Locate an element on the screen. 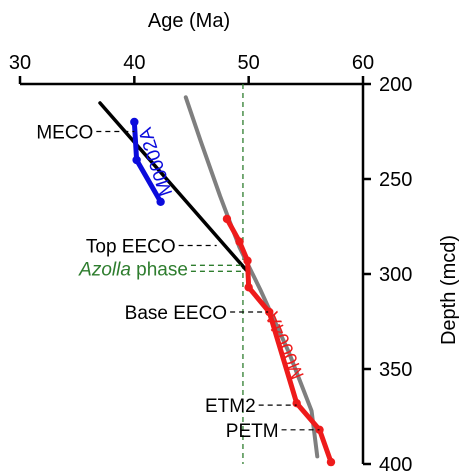 The image size is (463, 476). annotation-label: MECO is located at coordinates (64, 133).